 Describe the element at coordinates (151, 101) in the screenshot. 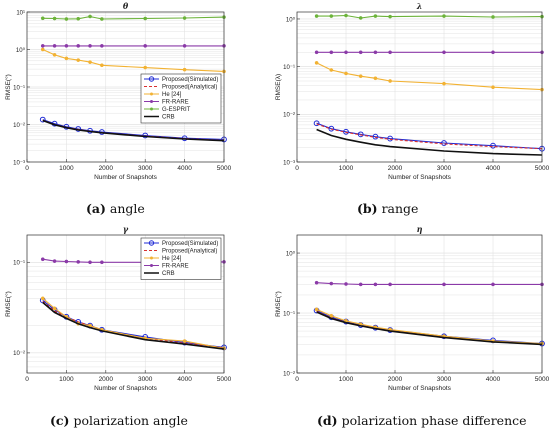

I see `legend-marker-frrare` at that location.